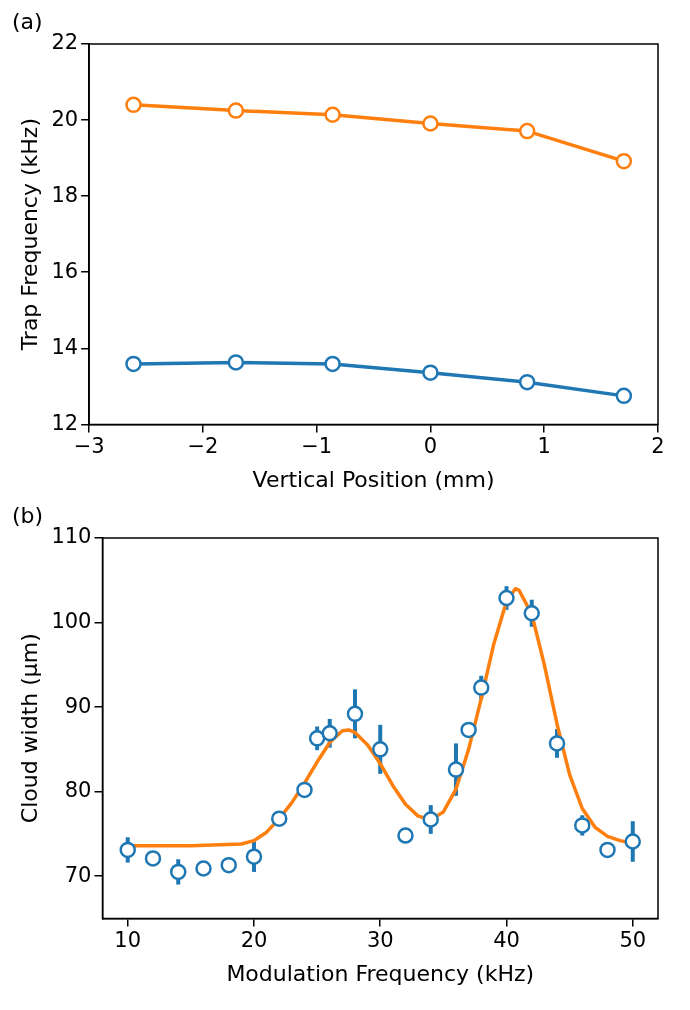  What do you see at coordinates (506, 940) in the screenshot?
I see `x-tick-label: 40` at bounding box center [506, 940].